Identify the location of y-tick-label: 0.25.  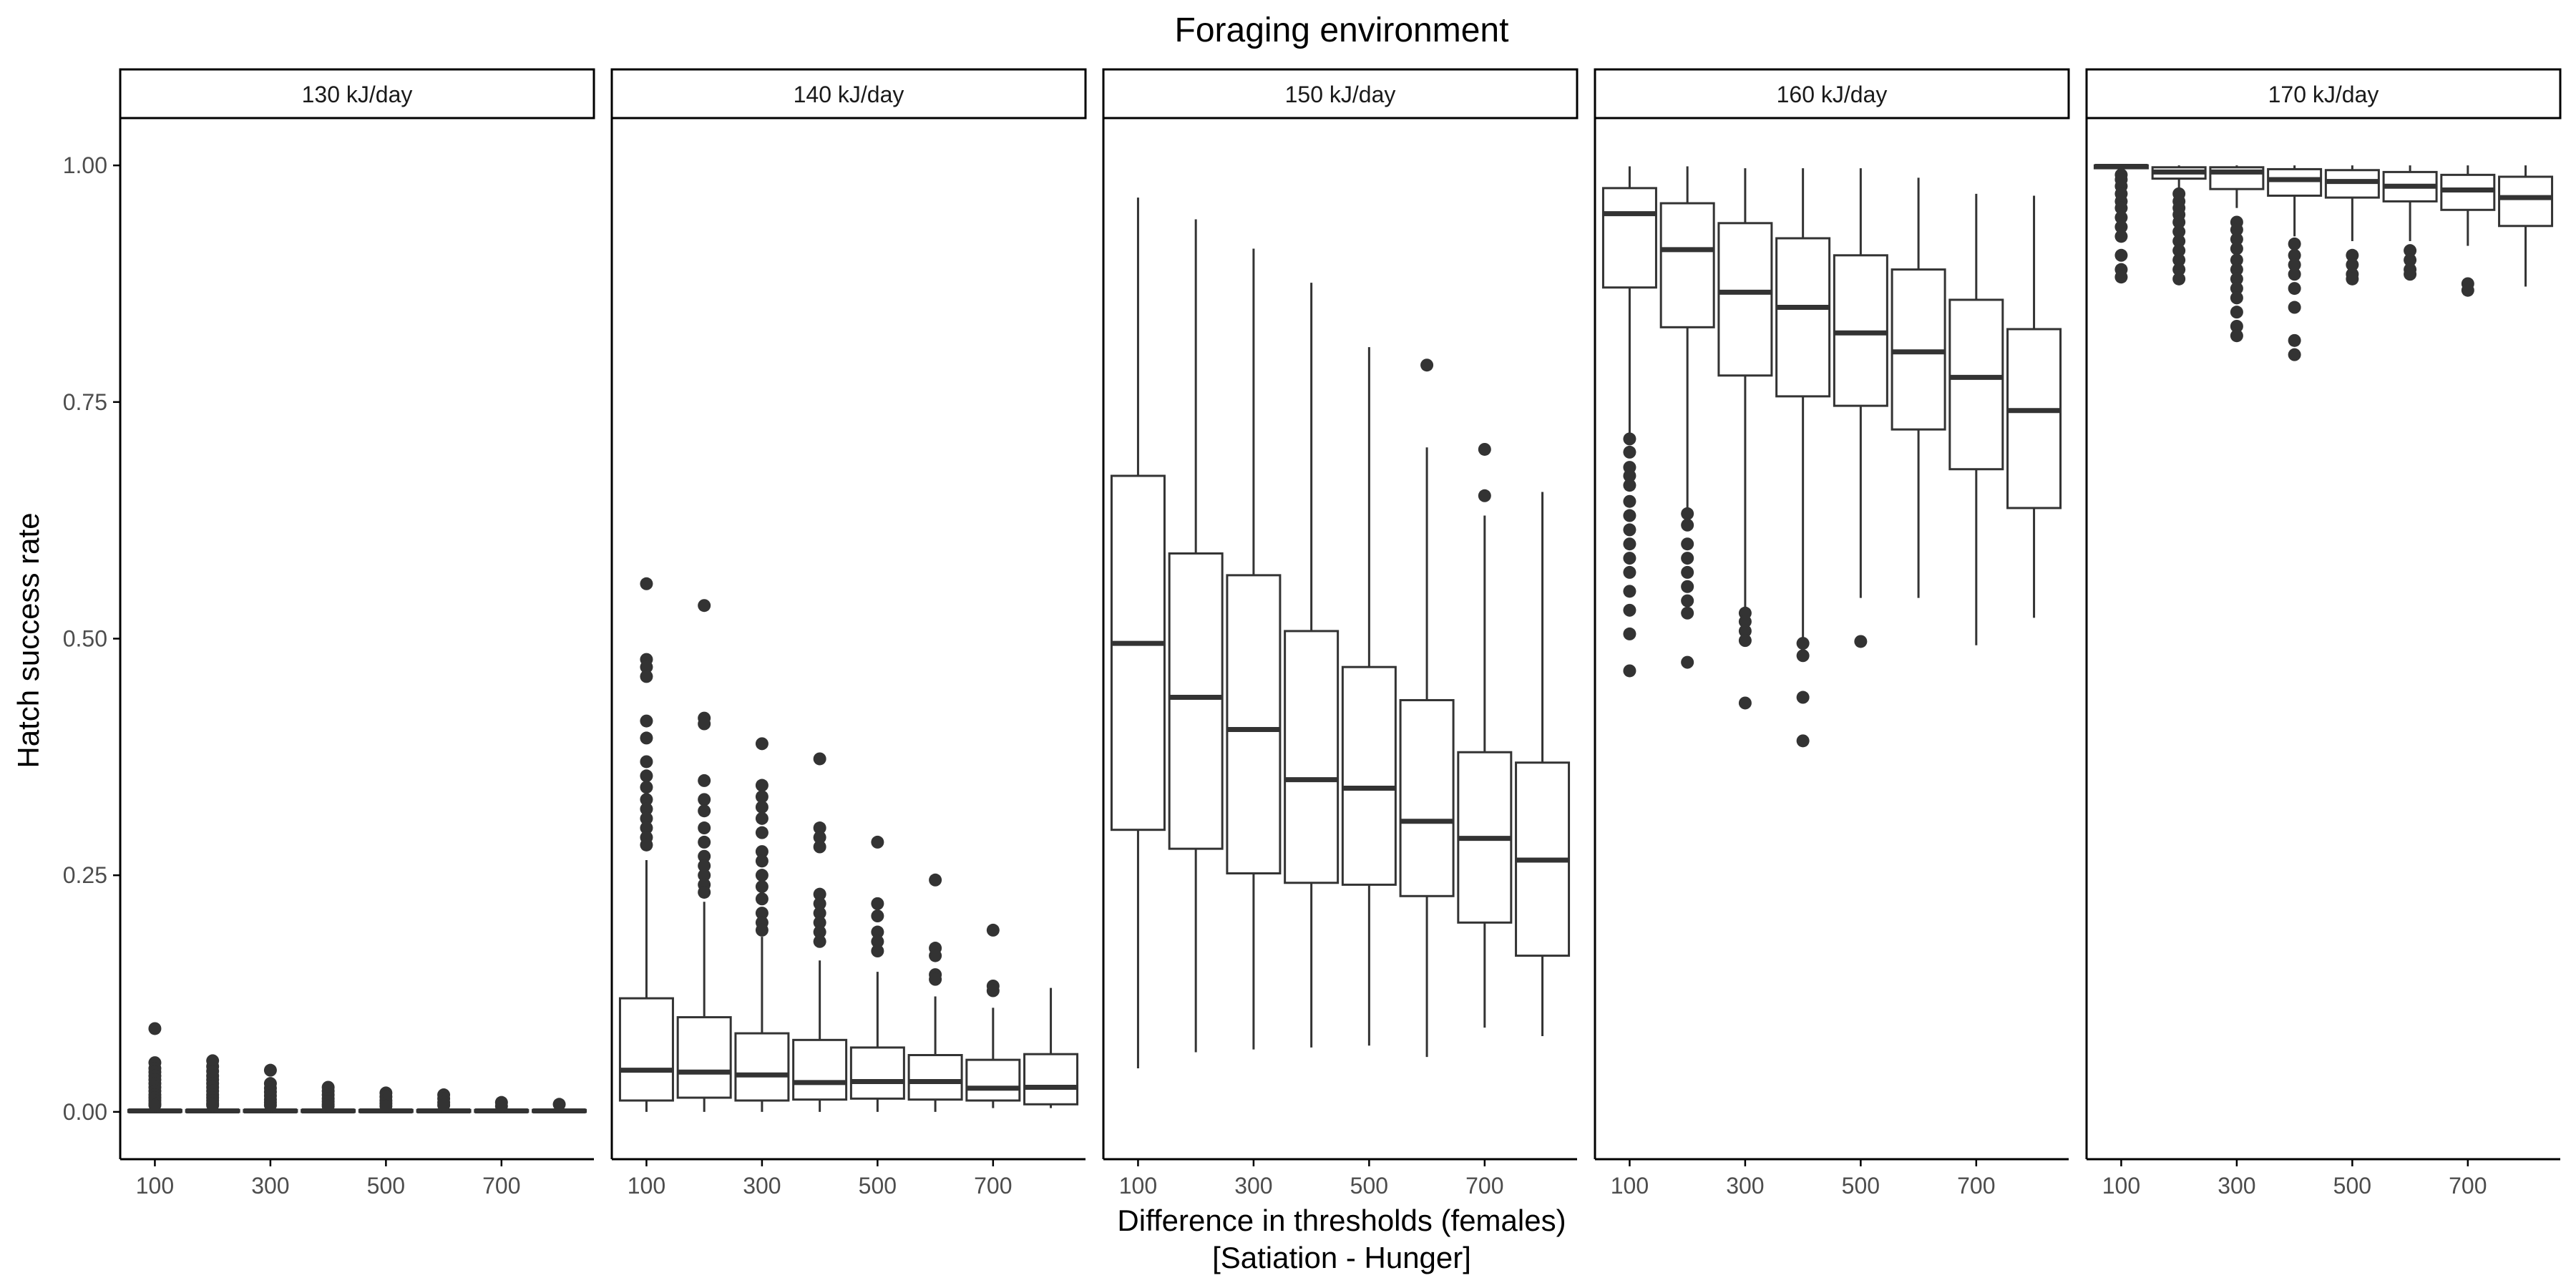
(85, 875).